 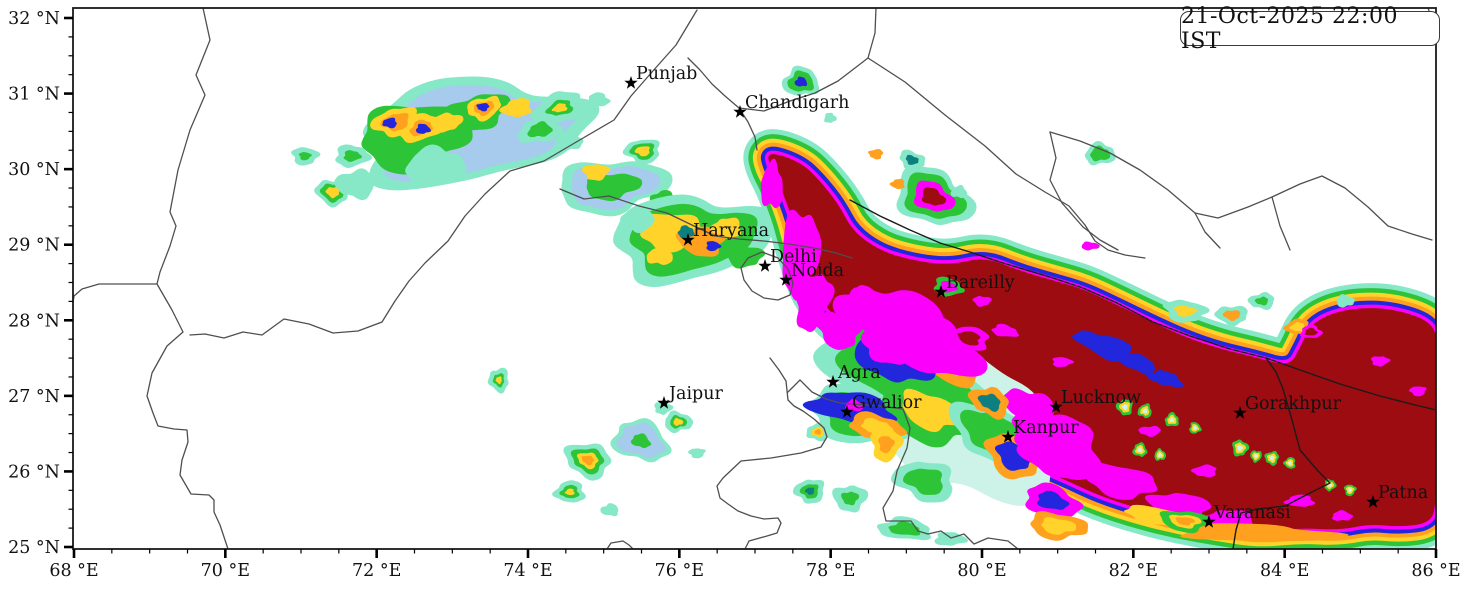 What do you see at coordinates (1403, 493) in the screenshot?
I see `city-label: Patna` at bounding box center [1403, 493].